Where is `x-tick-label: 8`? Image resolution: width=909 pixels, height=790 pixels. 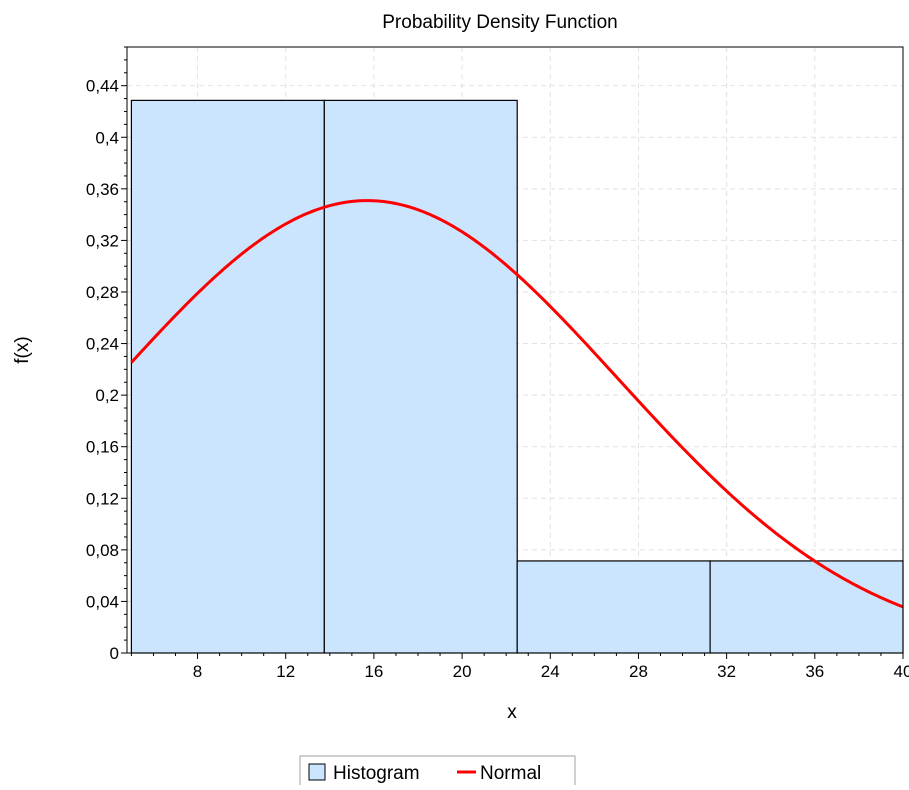 x-tick-label: 8 is located at coordinates (197, 671).